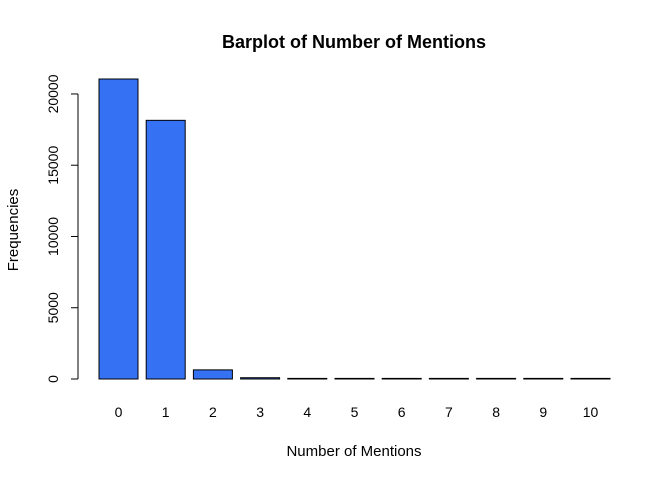 This screenshot has width=672, height=480. I want to click on x-tick-label: 10, so click(591, 412).